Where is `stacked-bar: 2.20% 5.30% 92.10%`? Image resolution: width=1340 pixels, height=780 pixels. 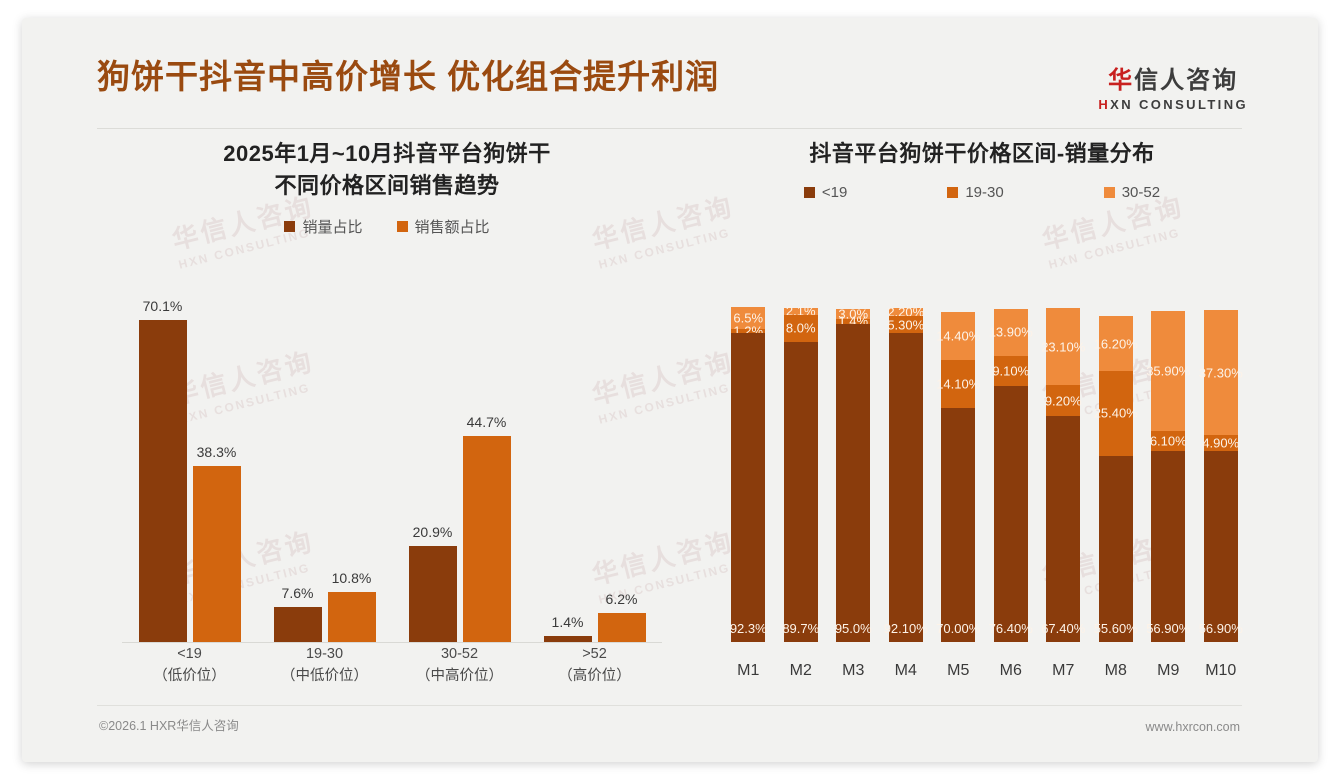 stacked-bar: 2.20% 5.30% 92.10% is located at coordinates (906, 473).